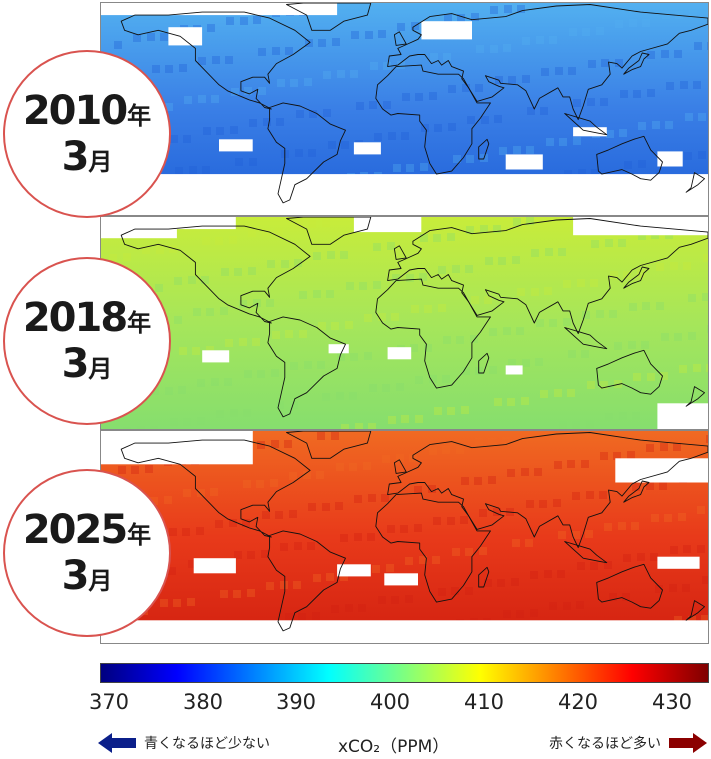  Describe the element at coordinates (215, 274) in the screenshot. I see `coastline-northAmerica` at that location.